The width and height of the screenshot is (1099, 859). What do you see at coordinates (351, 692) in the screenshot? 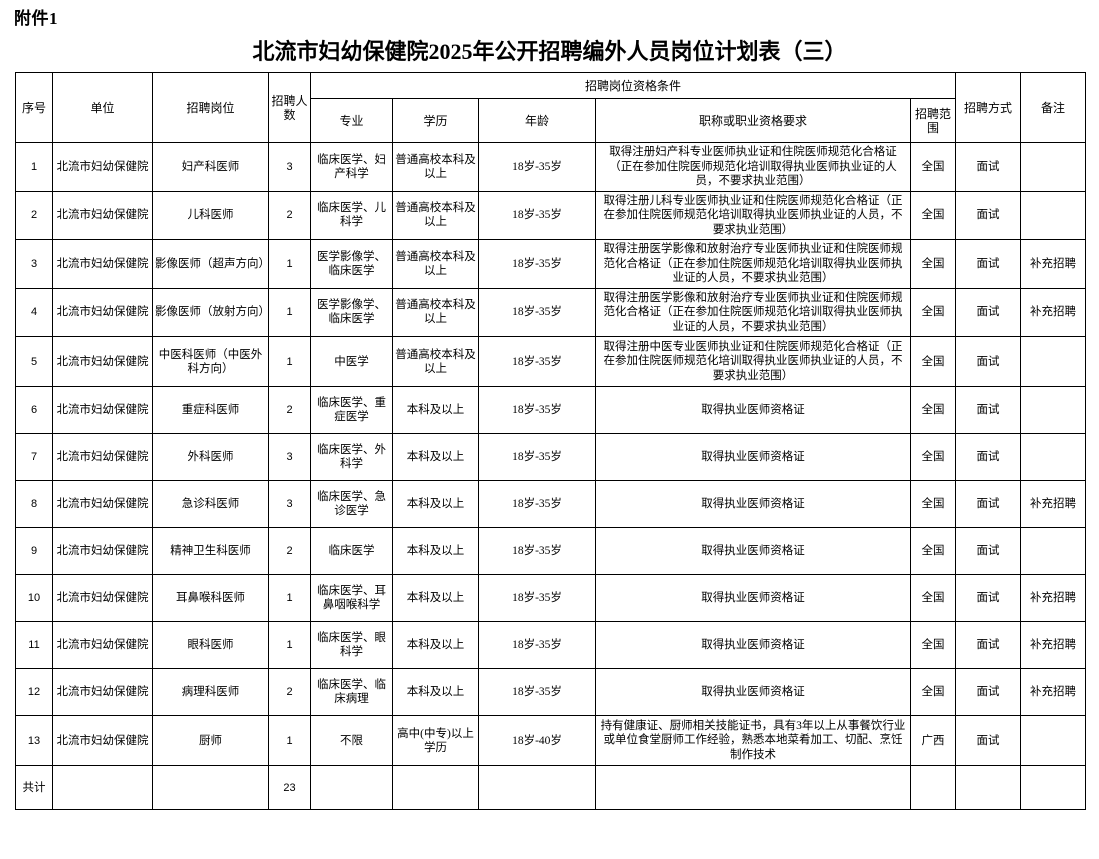
I see `cell-major: 临床医学、临床病理` at bounding box center [351, 692].